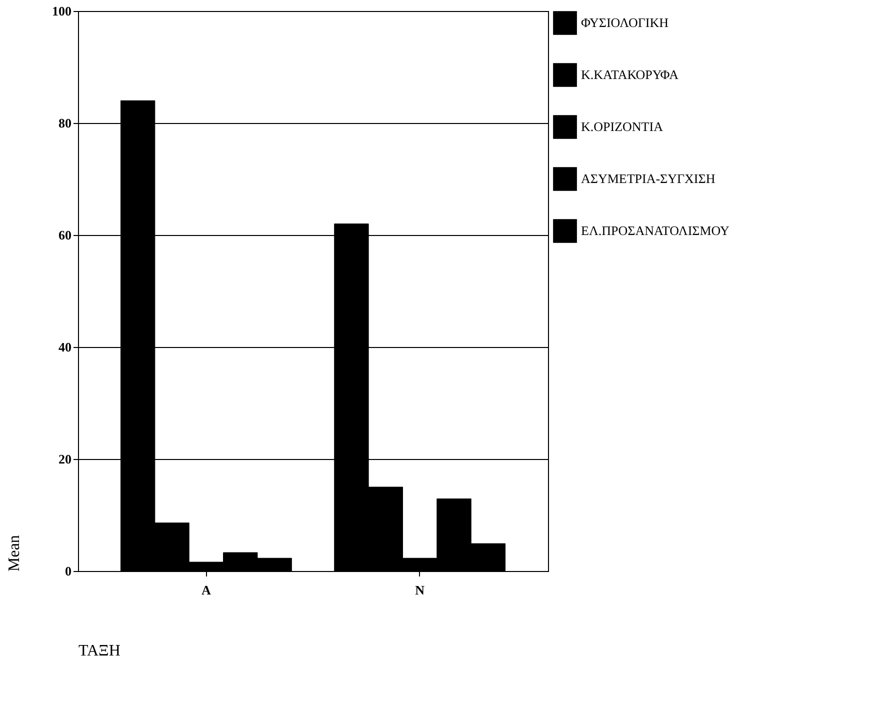 This screenshot has height=715, width=884. I want to click on y-tick-label: 0, so click(68, 571).